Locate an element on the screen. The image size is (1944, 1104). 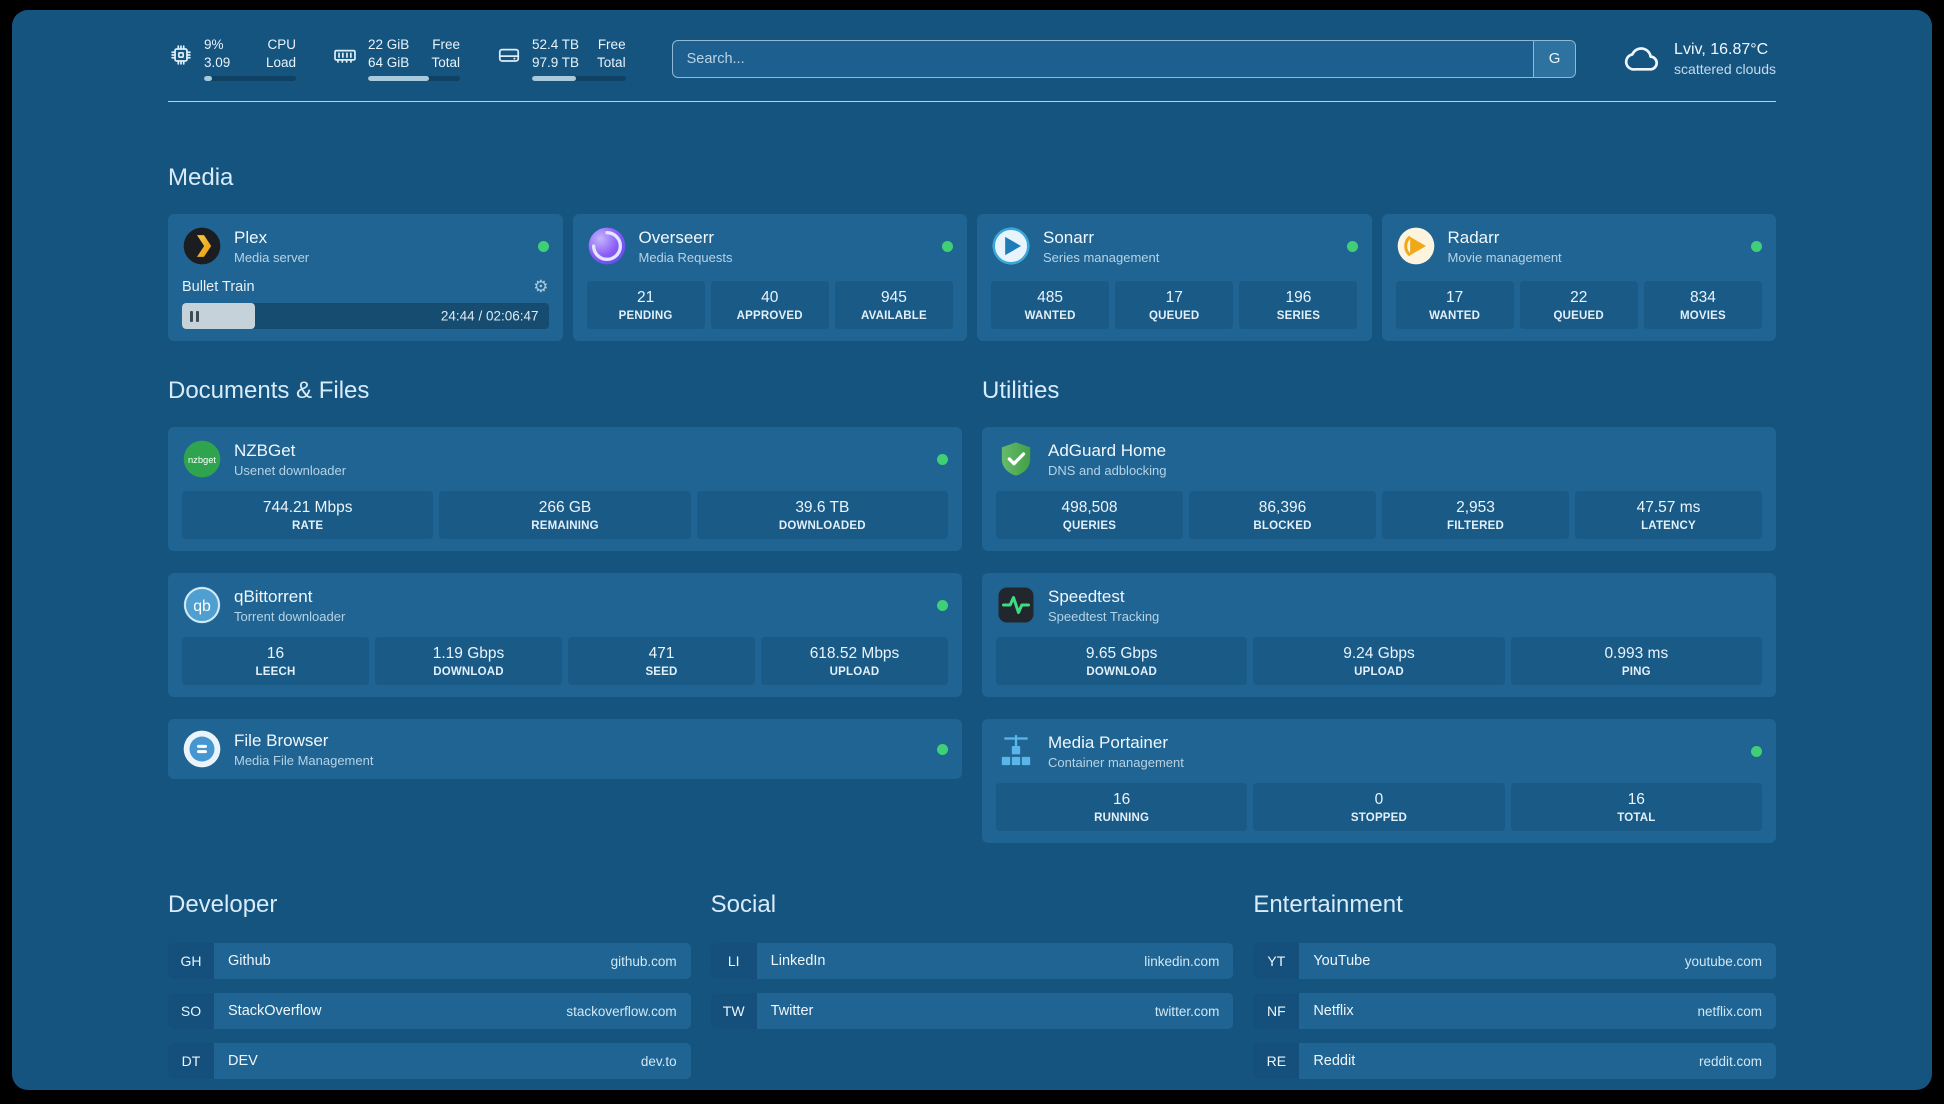
bookmark-linkedin: LI LinkedIn linkedin.com is located at coordinates (972, 961).